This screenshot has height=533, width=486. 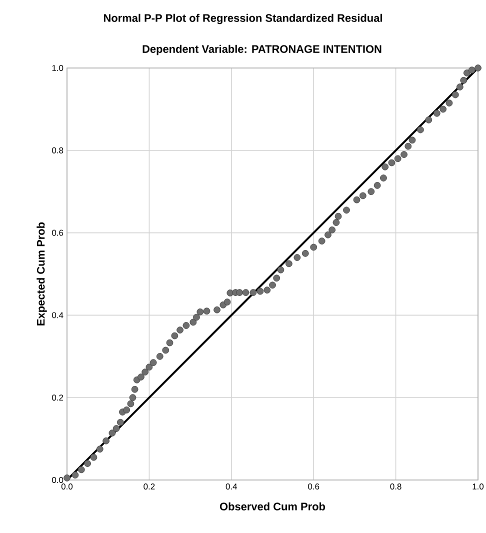 I want to click on y-axis-title: Expected Cum Prob, so click(x=41, y=274).